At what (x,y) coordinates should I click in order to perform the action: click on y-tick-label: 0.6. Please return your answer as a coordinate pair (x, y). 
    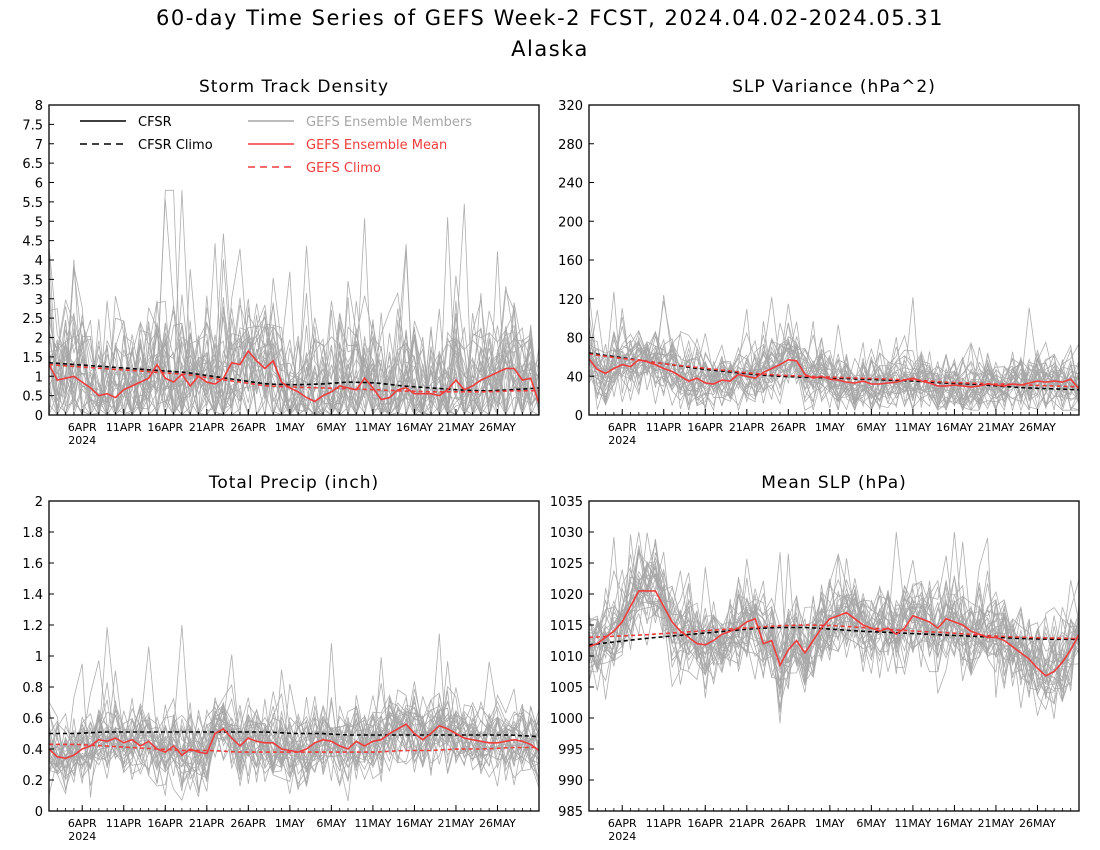
    Looking at the image, I should click on (32, 719).